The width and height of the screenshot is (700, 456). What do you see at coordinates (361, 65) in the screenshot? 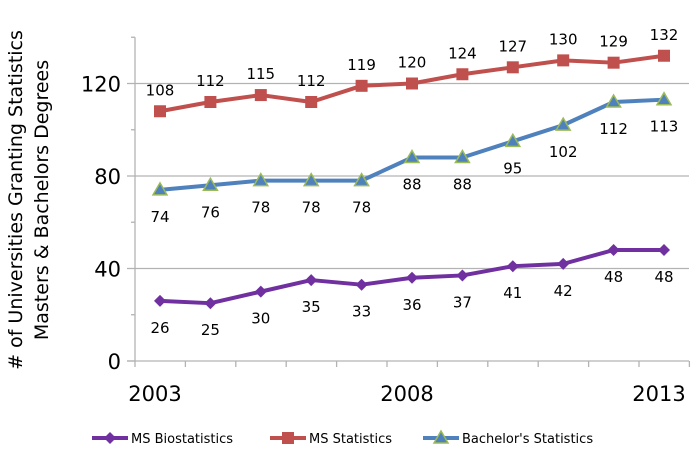
I see `data-label-ms-statistics: 119` at bounding box center [361, 65].